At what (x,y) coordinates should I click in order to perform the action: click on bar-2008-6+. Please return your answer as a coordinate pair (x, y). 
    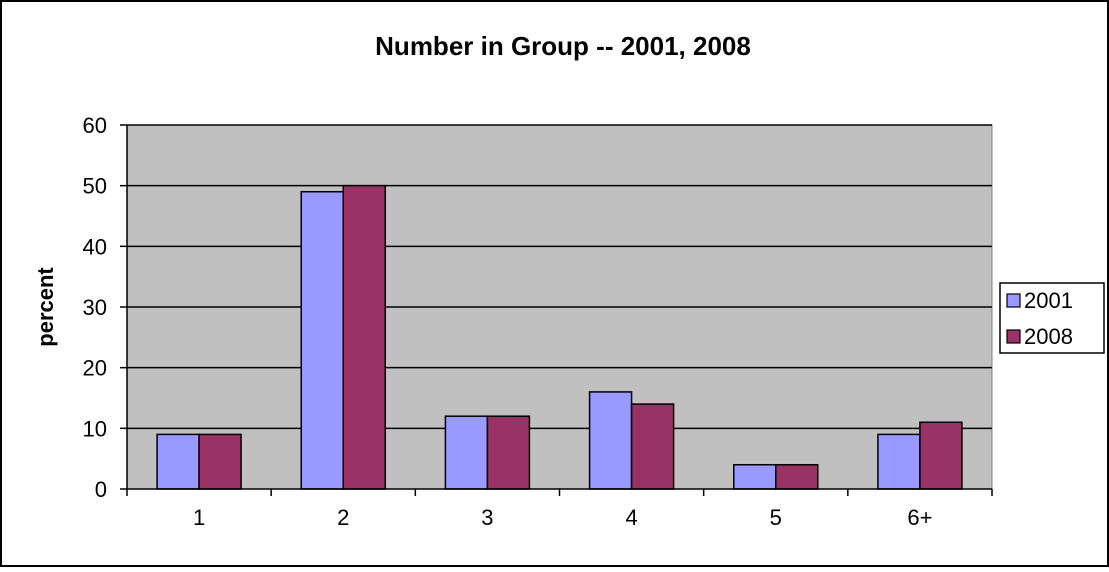
    Looking at the image, I should click on (941, 455).